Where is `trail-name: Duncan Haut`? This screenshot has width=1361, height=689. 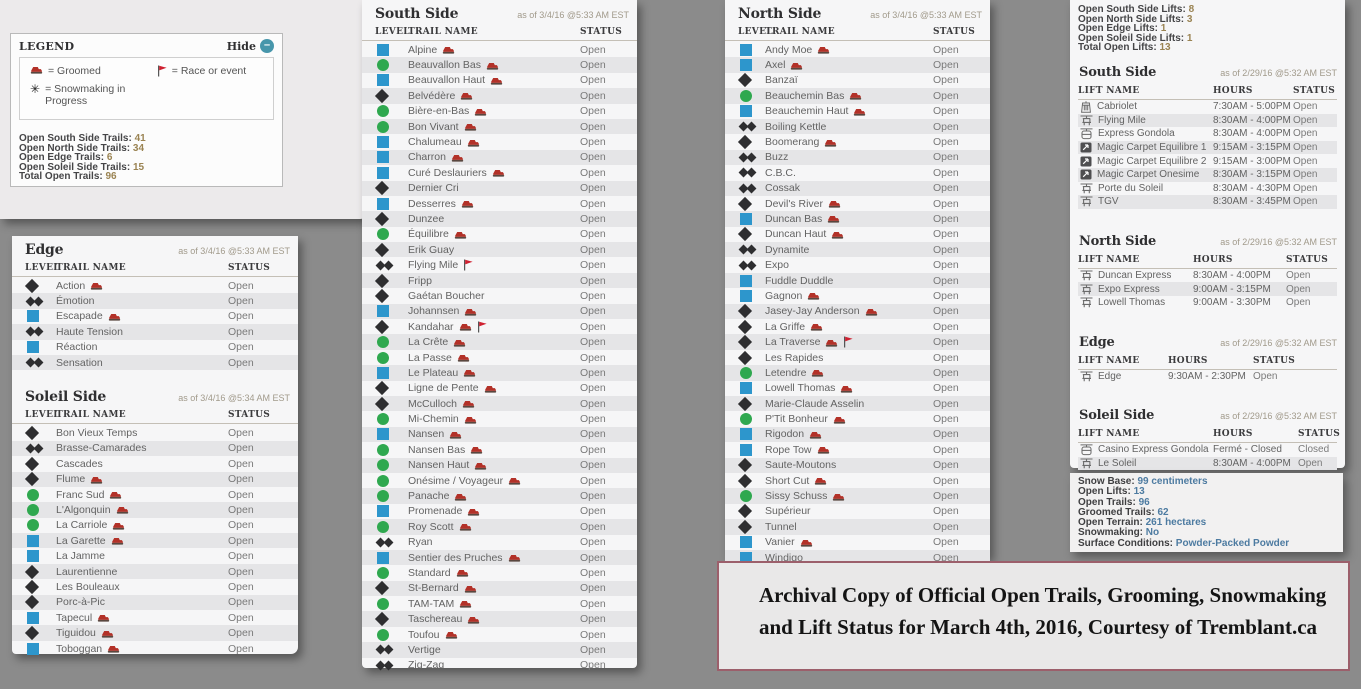
trail-name: Duncan Haut is located at coordinates (849, 234).